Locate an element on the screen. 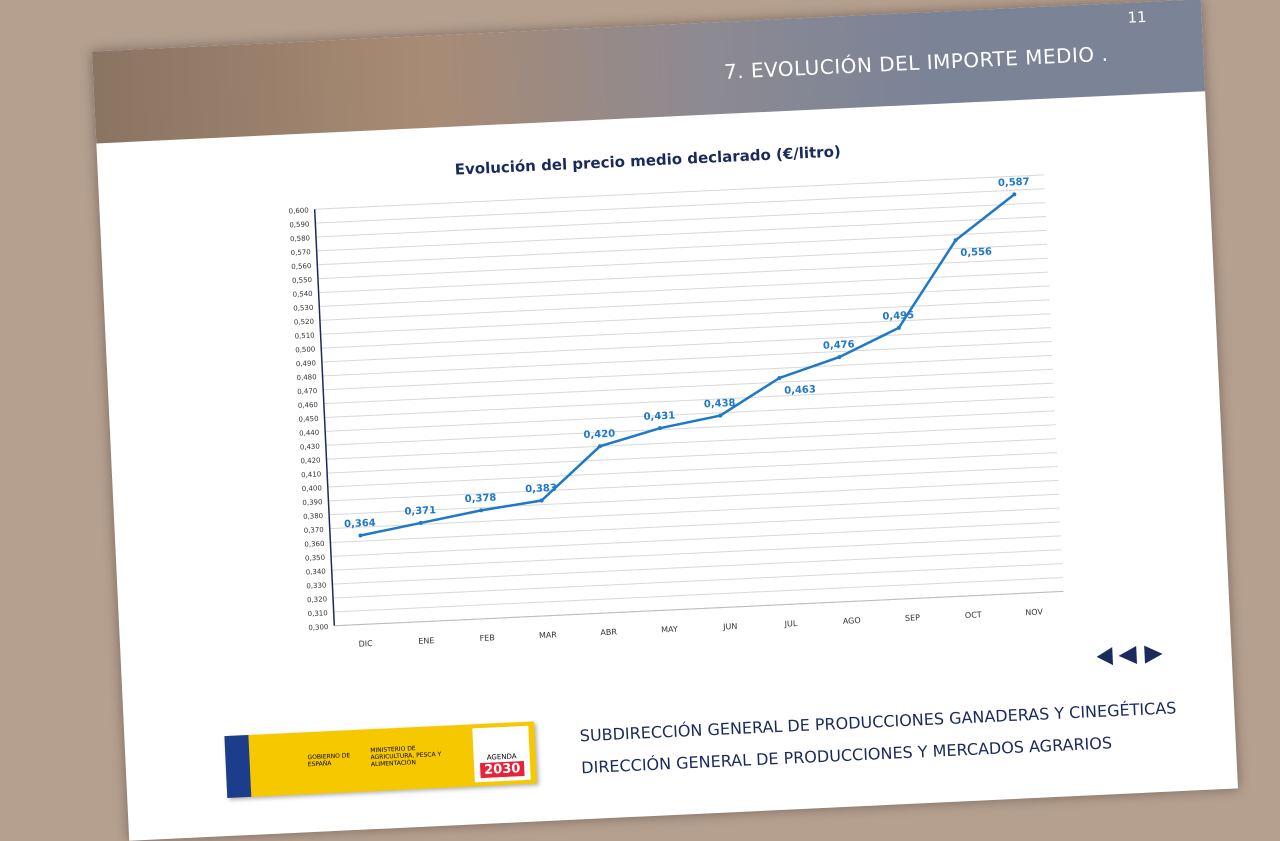 The width and height of the screenshot is (1280, 841). value-label: 0,364 is located at coordinates (360, 524).